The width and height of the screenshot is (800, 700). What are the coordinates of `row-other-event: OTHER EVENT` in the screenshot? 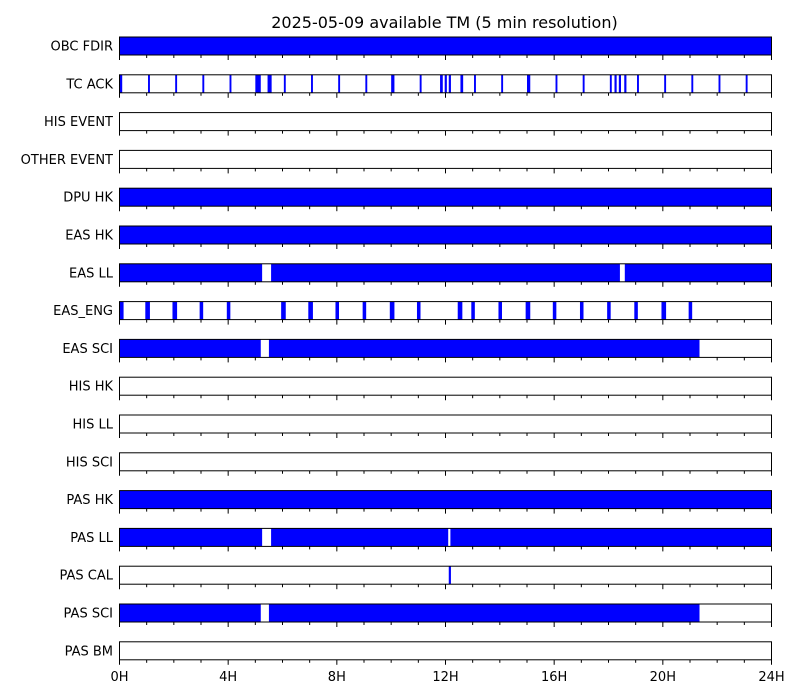 It's located at (396, 161).